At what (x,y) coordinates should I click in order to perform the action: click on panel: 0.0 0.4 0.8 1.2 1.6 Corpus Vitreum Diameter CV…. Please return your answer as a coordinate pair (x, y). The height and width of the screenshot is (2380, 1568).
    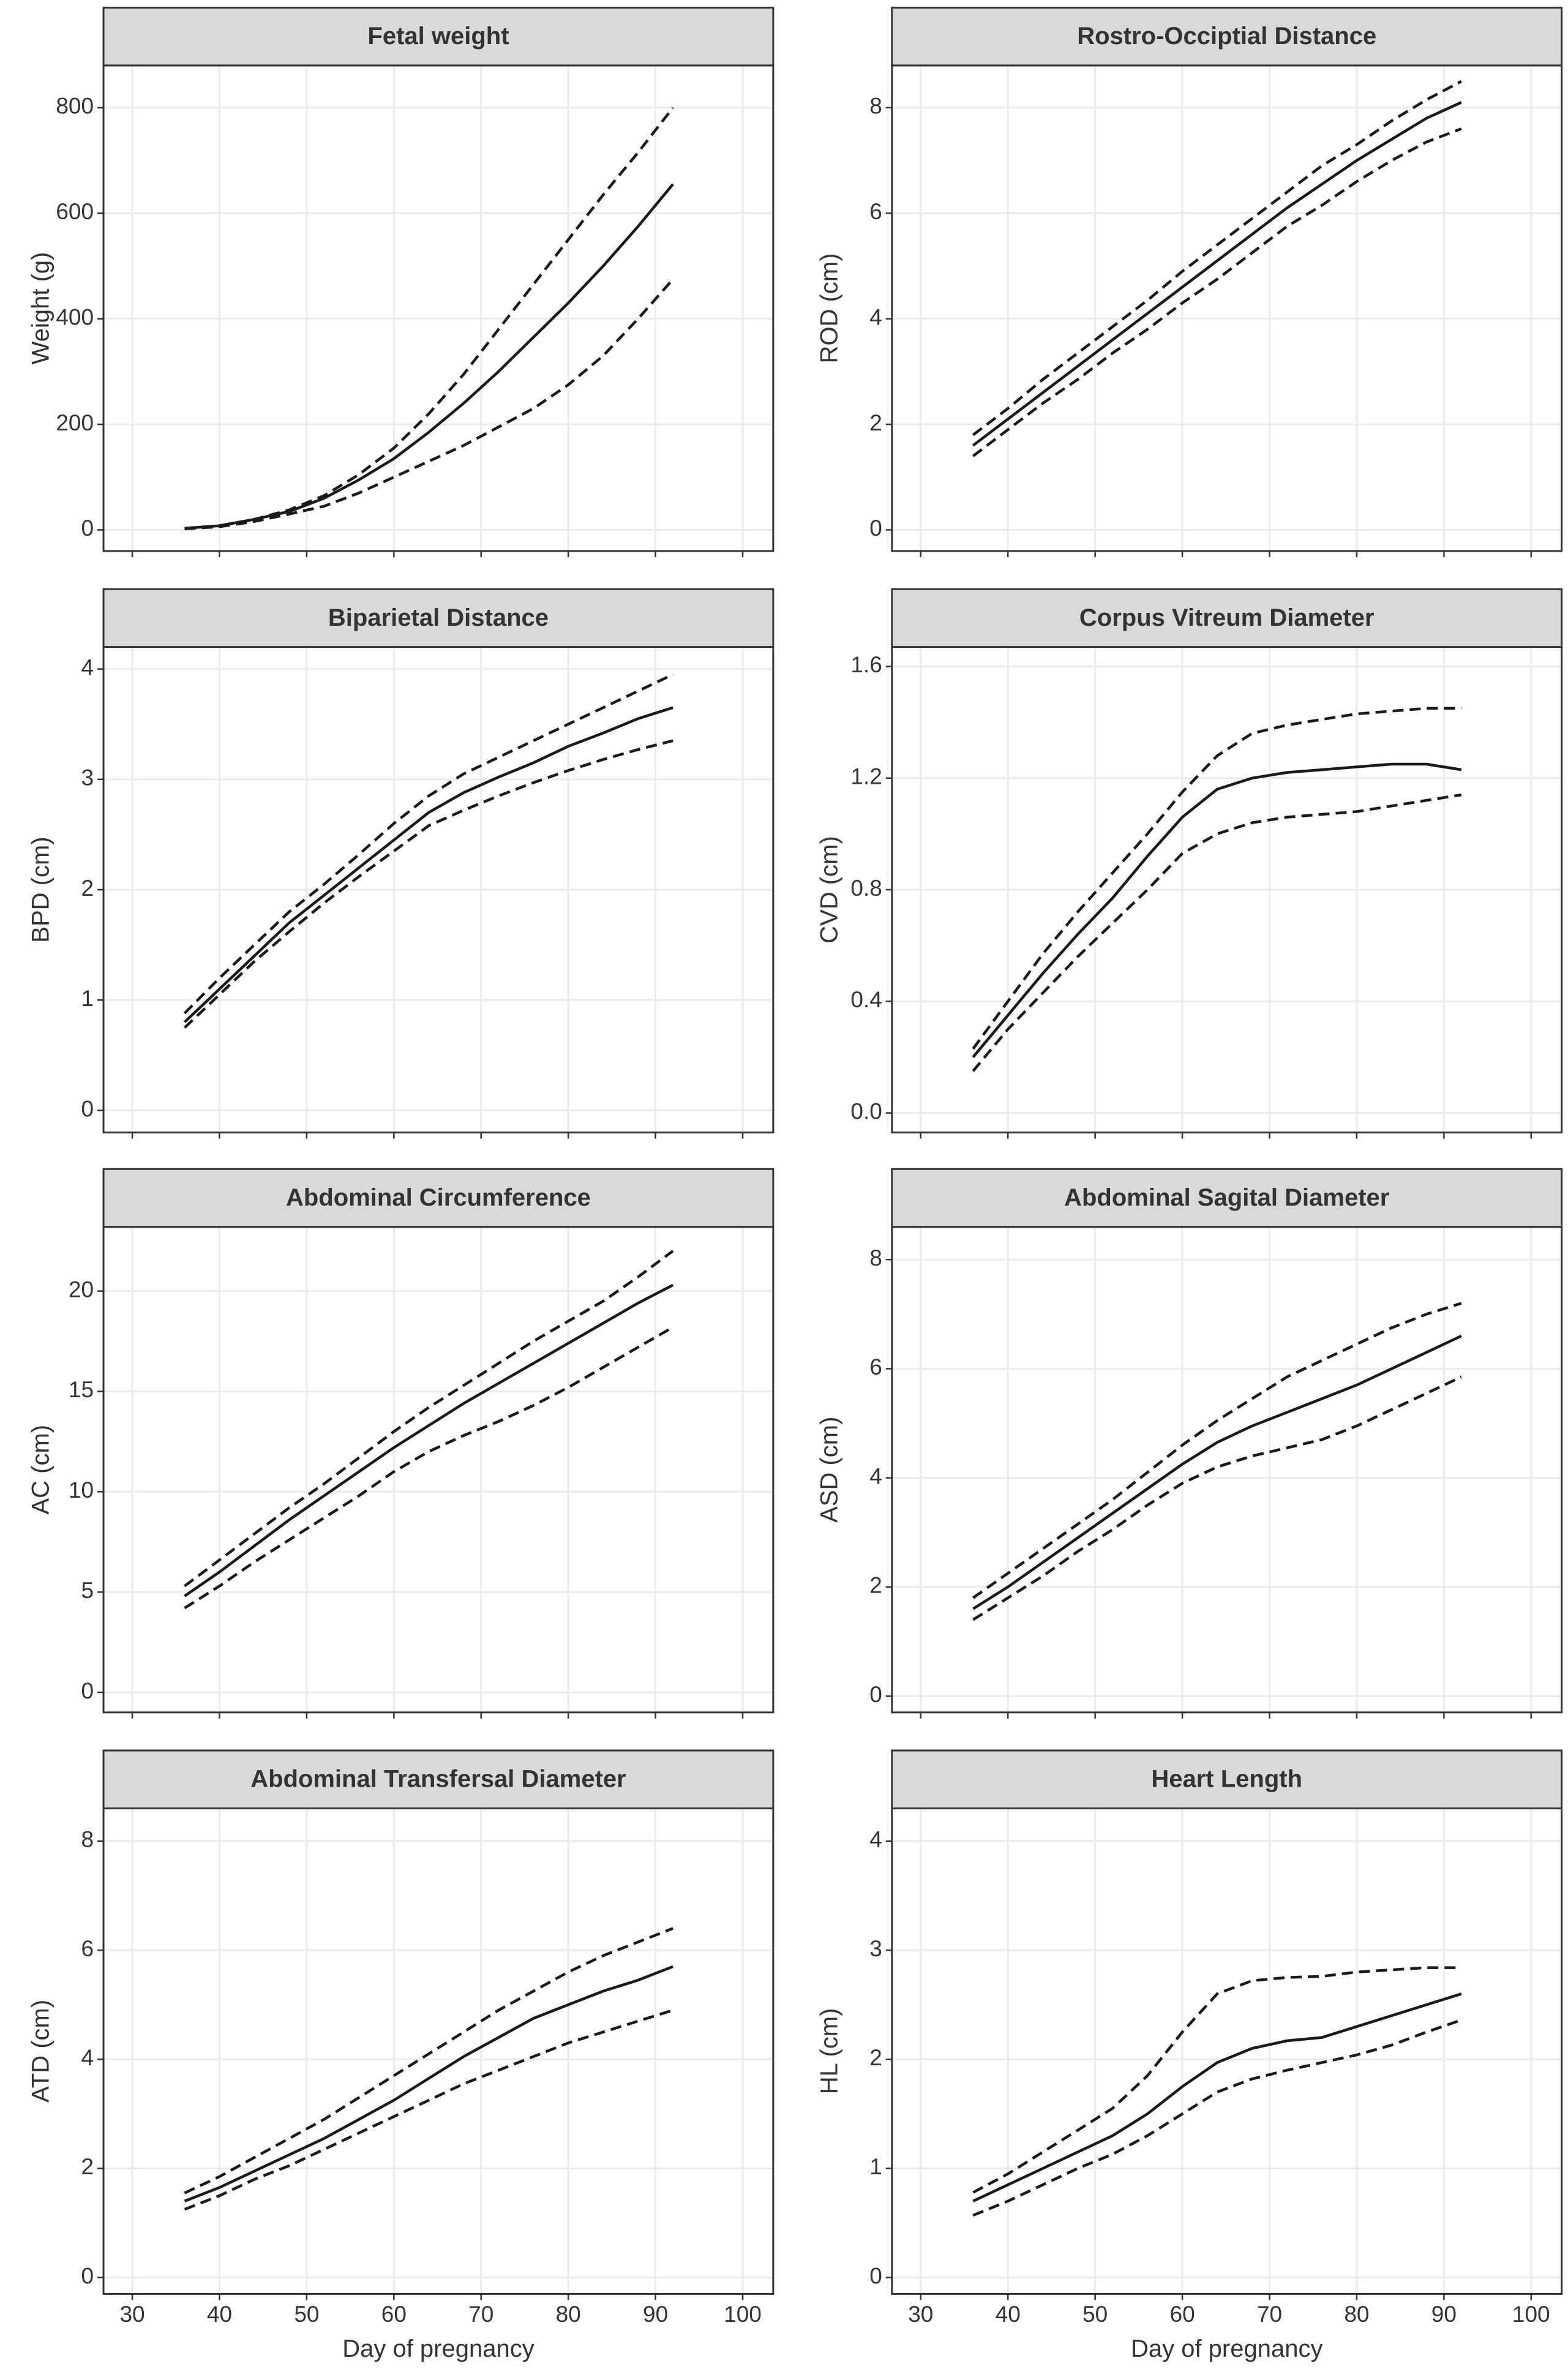
    Looking at the image, I should click on (1189, 863).